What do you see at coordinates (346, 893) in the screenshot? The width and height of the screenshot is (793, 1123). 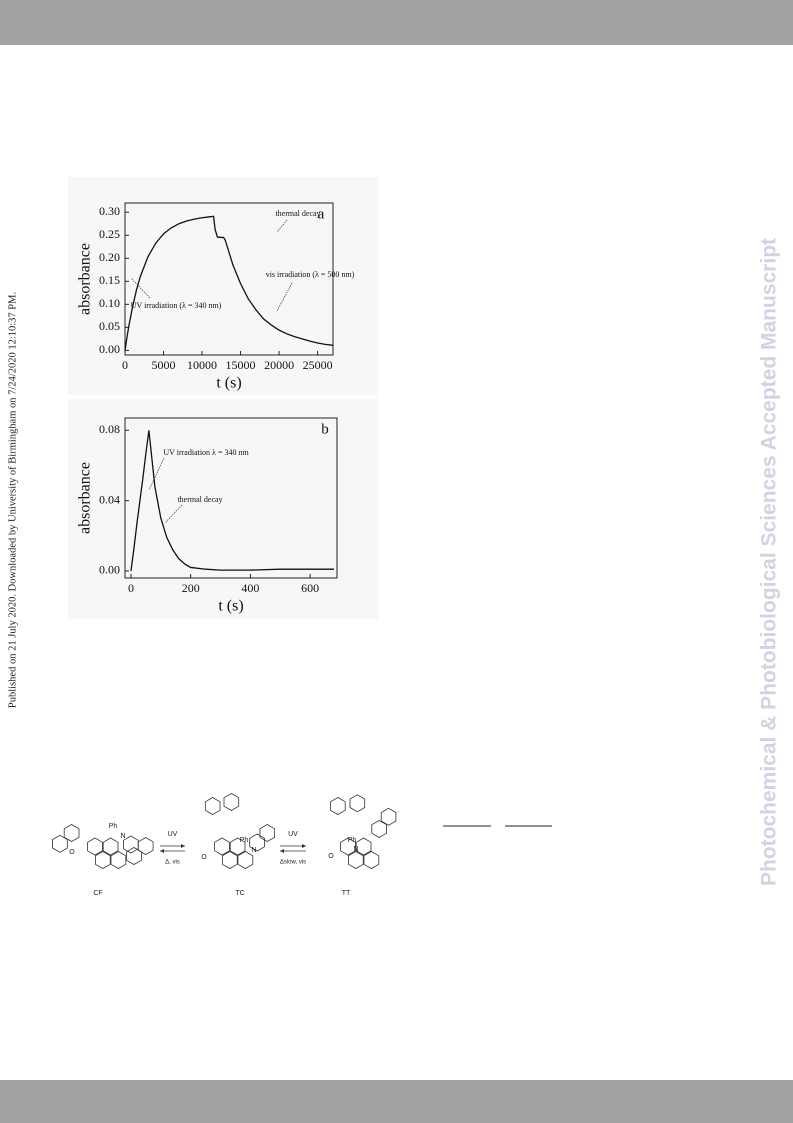 I see `compound-label: TT` at bounding box center [346, 893].